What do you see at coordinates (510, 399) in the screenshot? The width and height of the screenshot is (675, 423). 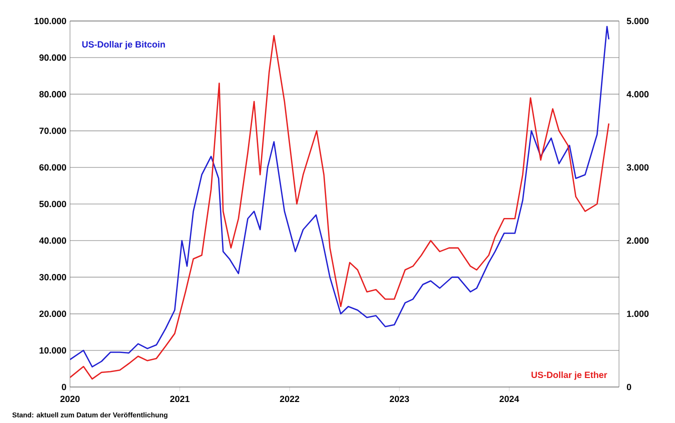 I see `x-tick-label: 2024` at bounding box center [510, 399].